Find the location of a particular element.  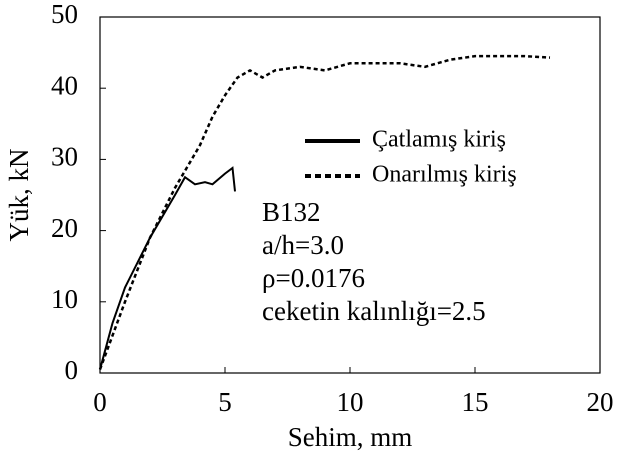

x-tick-label: 10 is located at coordinates (350, 402).